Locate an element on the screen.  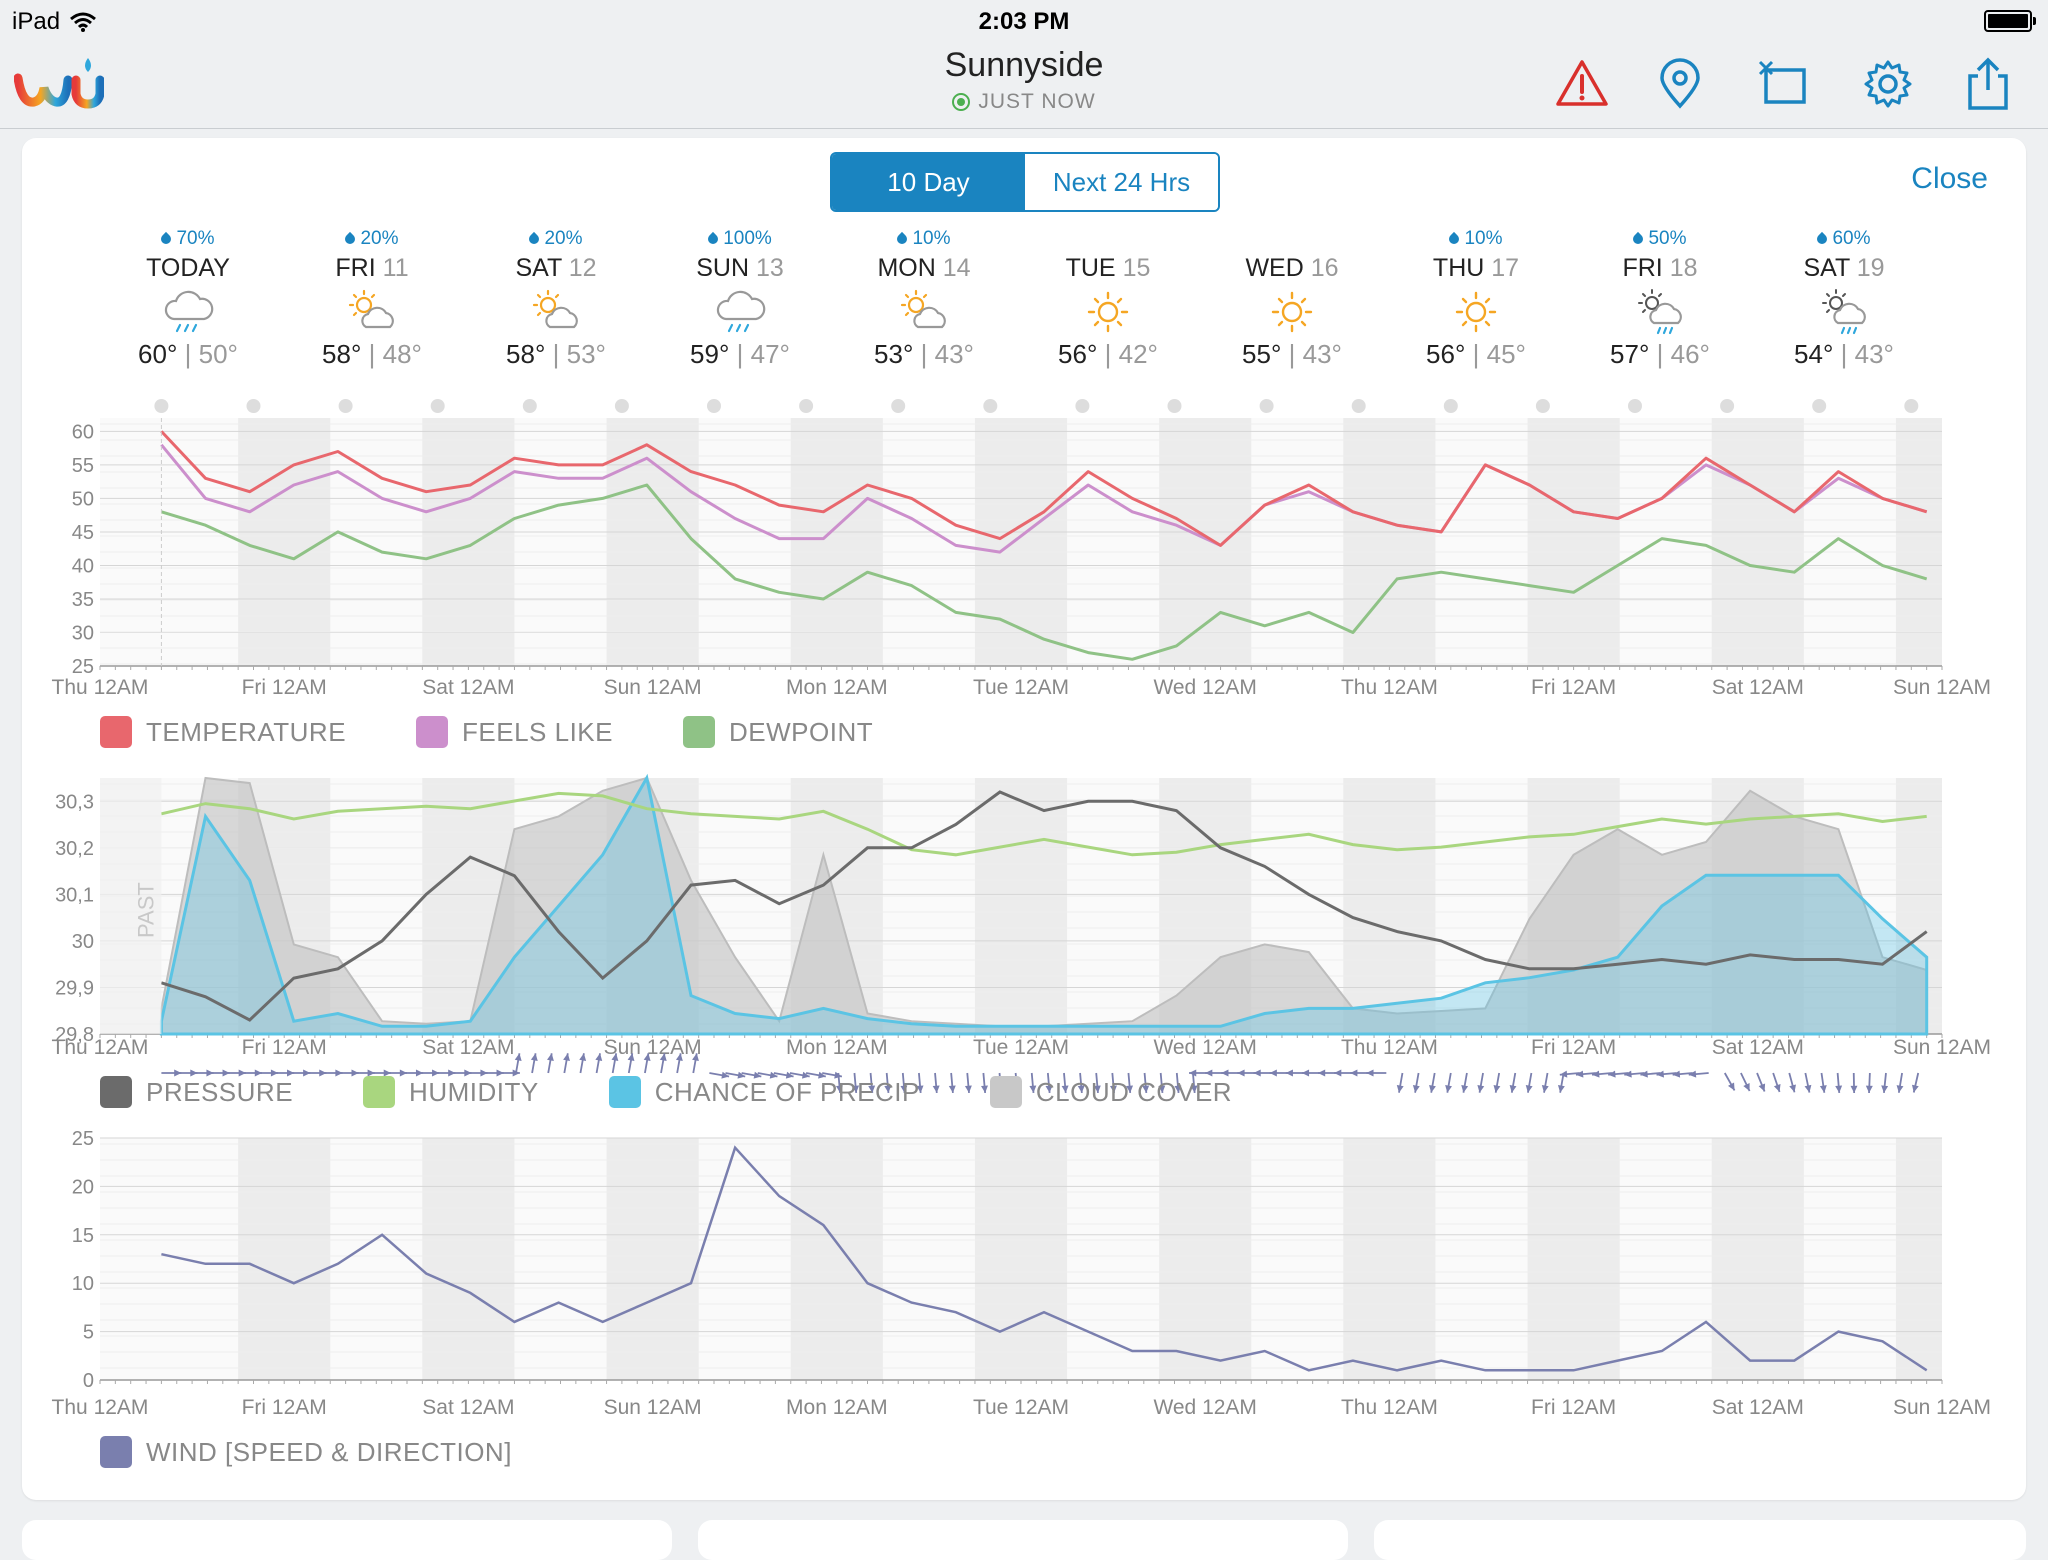
y-tick-label: 60 is located at coordinates (83, 432).